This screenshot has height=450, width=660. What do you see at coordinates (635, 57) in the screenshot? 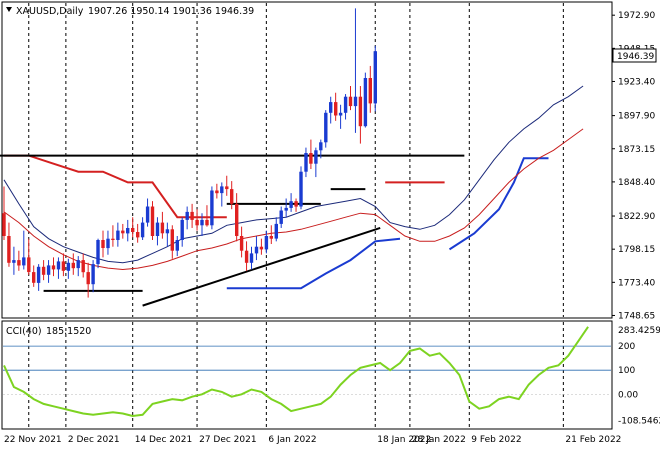
I see `current-price-label: 1946.39` at bounding box center [635, 57].